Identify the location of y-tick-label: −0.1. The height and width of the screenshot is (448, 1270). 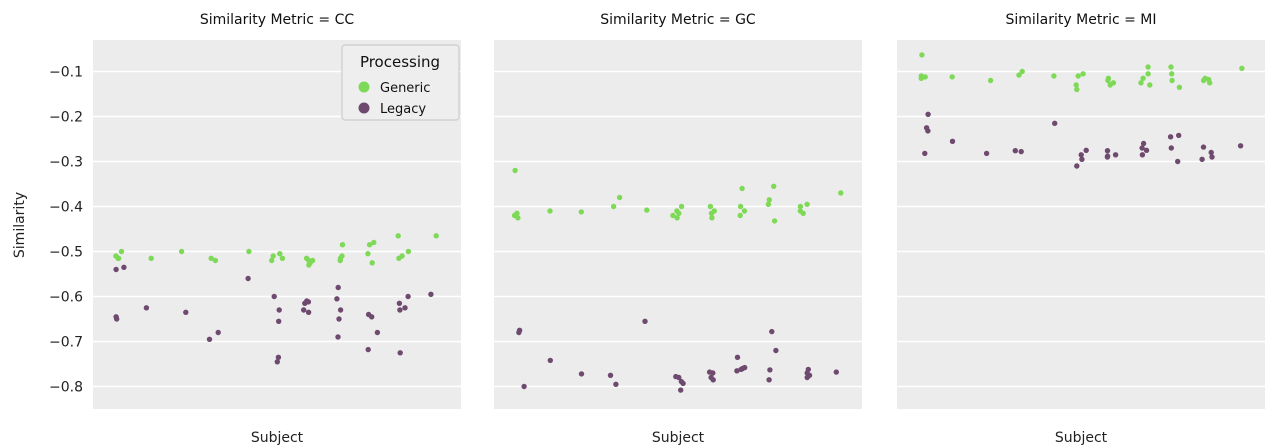
(66, 73).